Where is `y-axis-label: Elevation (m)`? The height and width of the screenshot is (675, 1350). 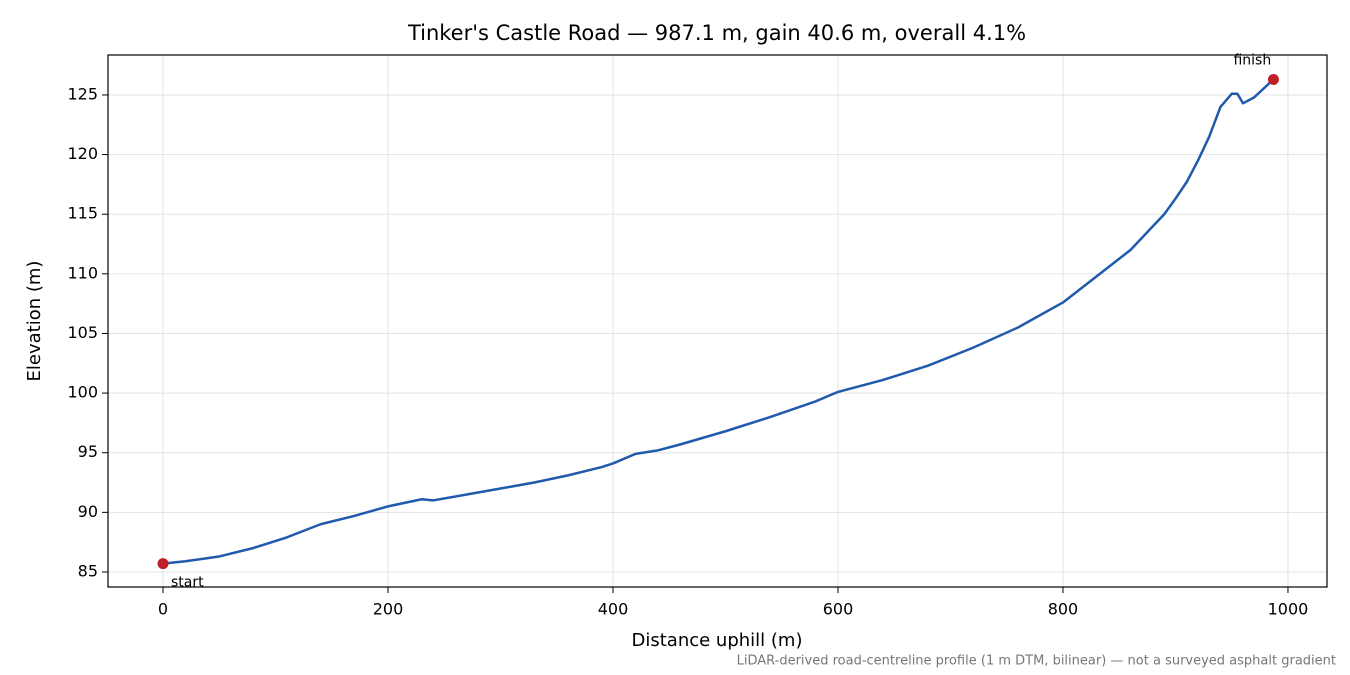
y-axis-label: Elevation (m) is located at coordinates (34, 321).